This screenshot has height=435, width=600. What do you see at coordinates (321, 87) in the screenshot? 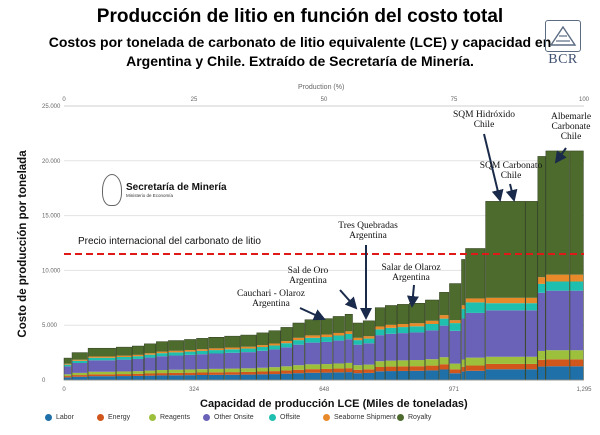
I see `top-axis-label: Production (%)` at bounding box center [321, 87].